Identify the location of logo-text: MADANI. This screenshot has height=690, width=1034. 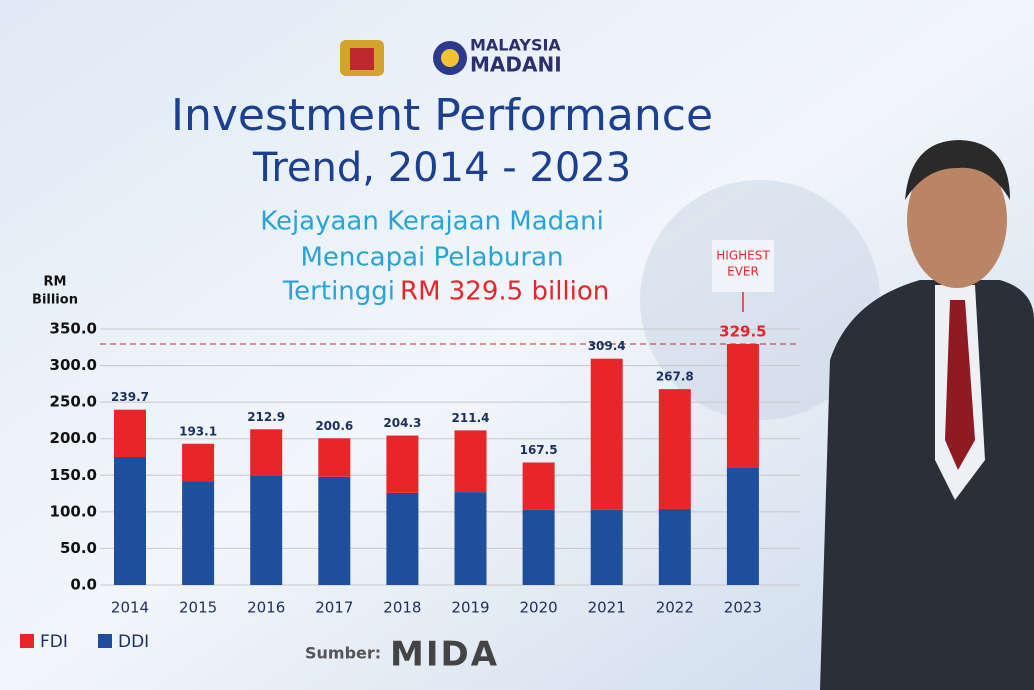
(516, 65).